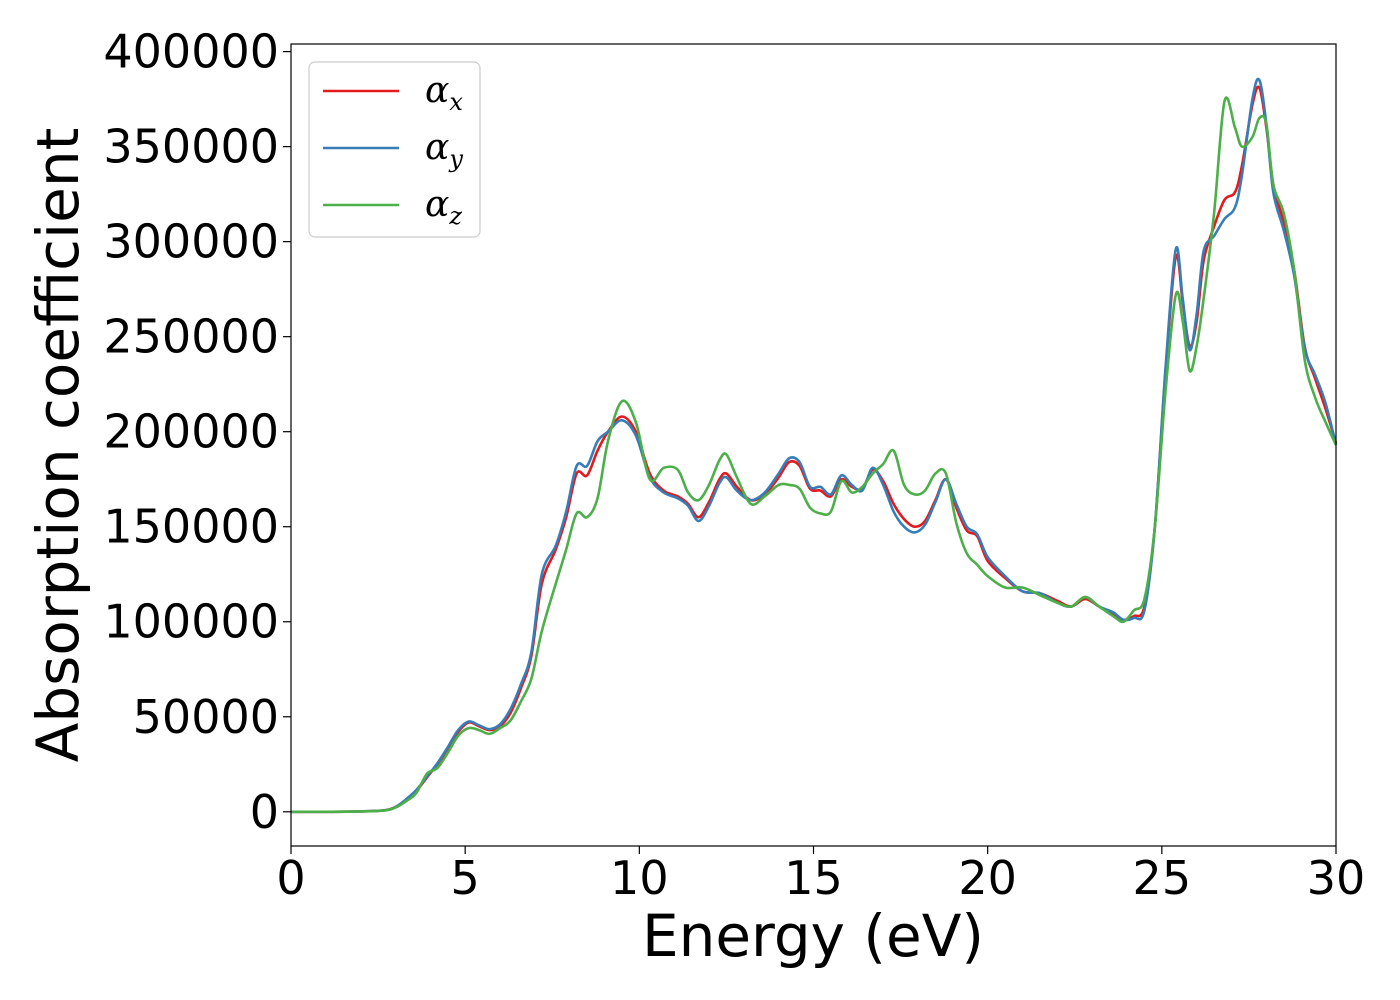 This screenshot has width=1400, height=1000. I want to click on y-tick-label: 150000, so click(191, 527).